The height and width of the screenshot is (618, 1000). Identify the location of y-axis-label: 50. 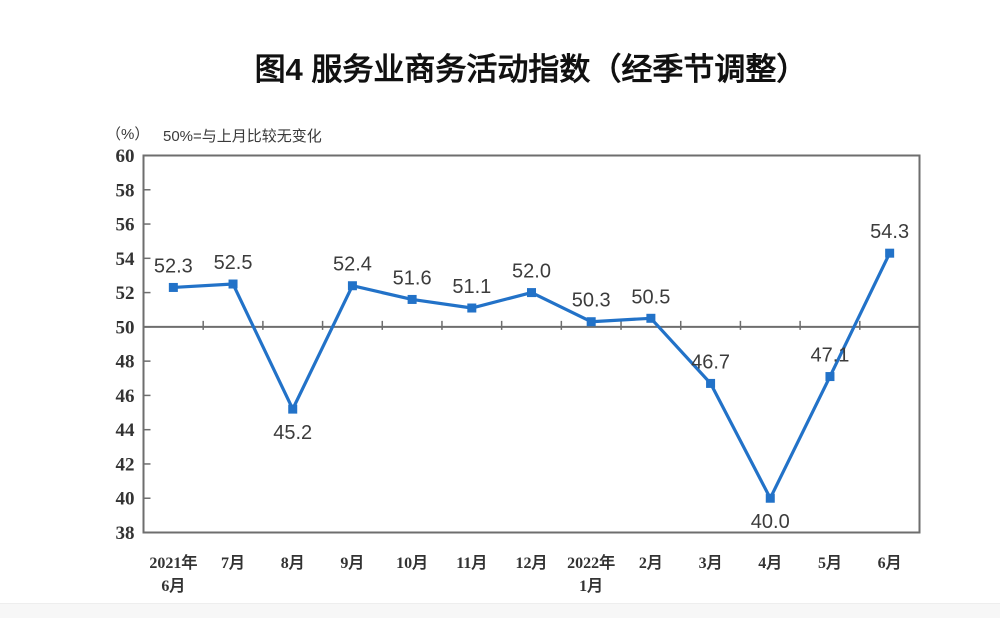
(125, 327).